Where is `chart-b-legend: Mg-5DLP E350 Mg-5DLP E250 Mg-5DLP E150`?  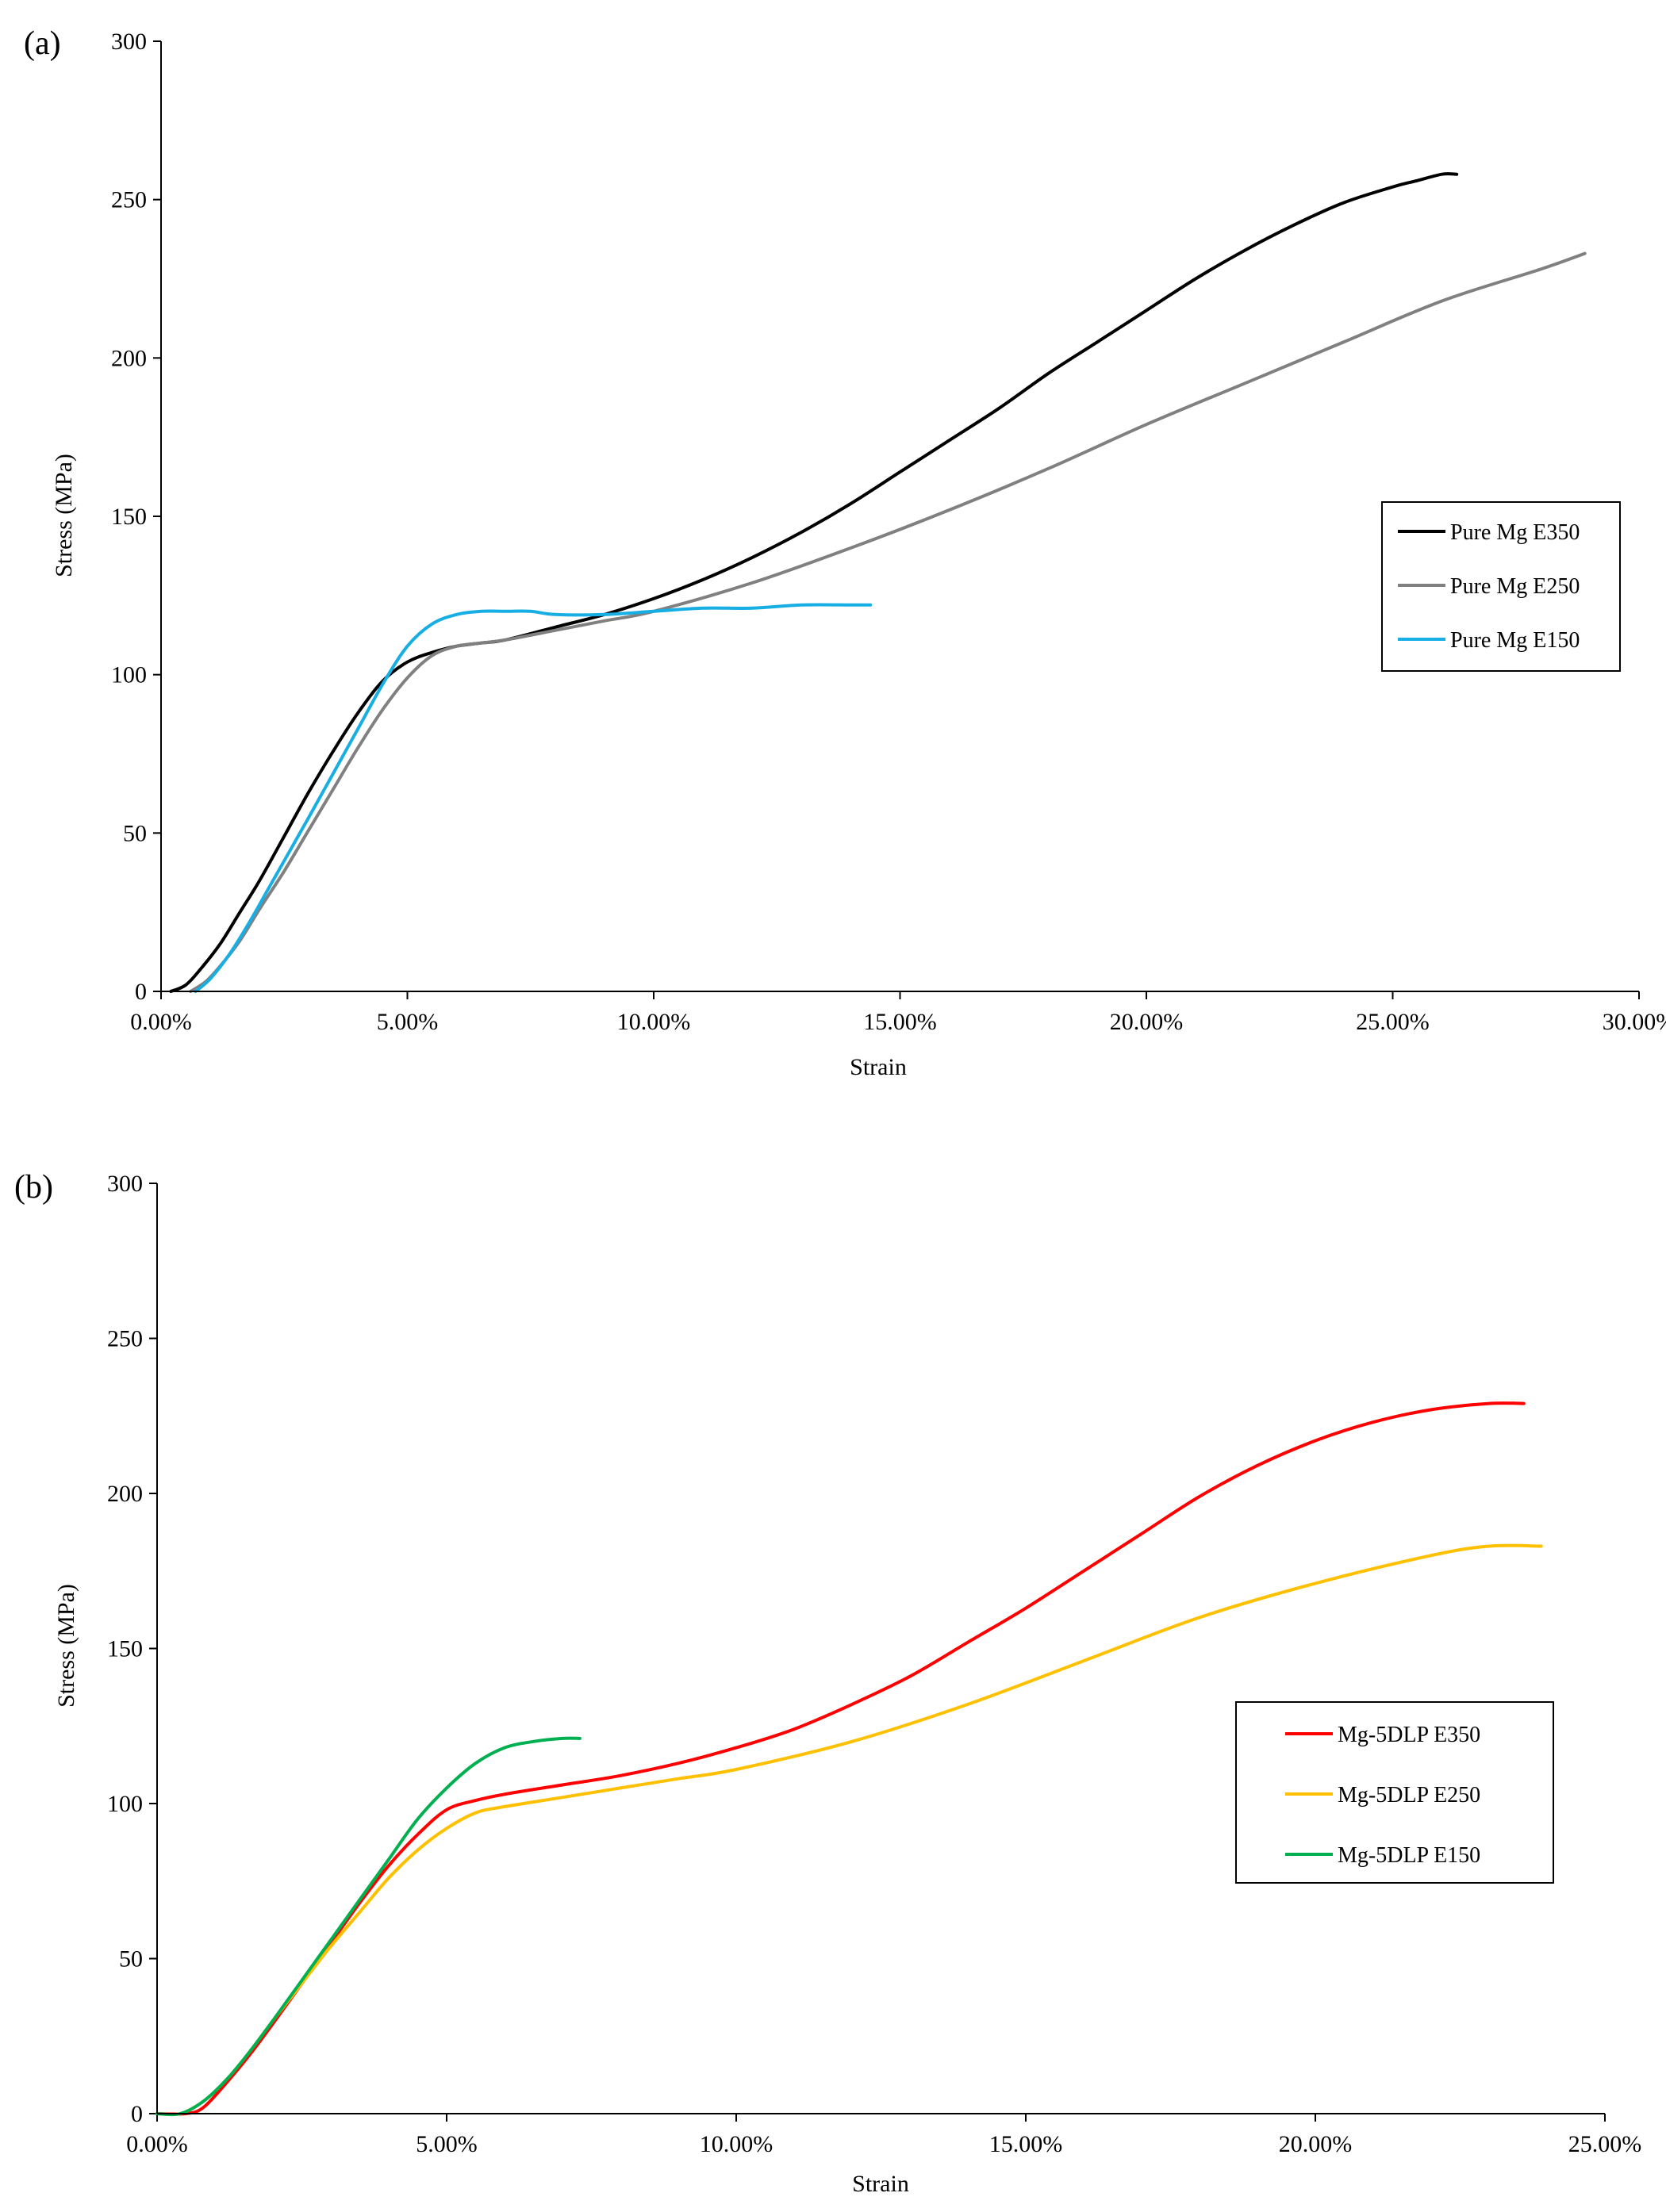 chart-b-legend: Mg-5DLP E350 Mg-5DLP E250 Mg-5DLP E150 is located at coordinates (1394, 1792).